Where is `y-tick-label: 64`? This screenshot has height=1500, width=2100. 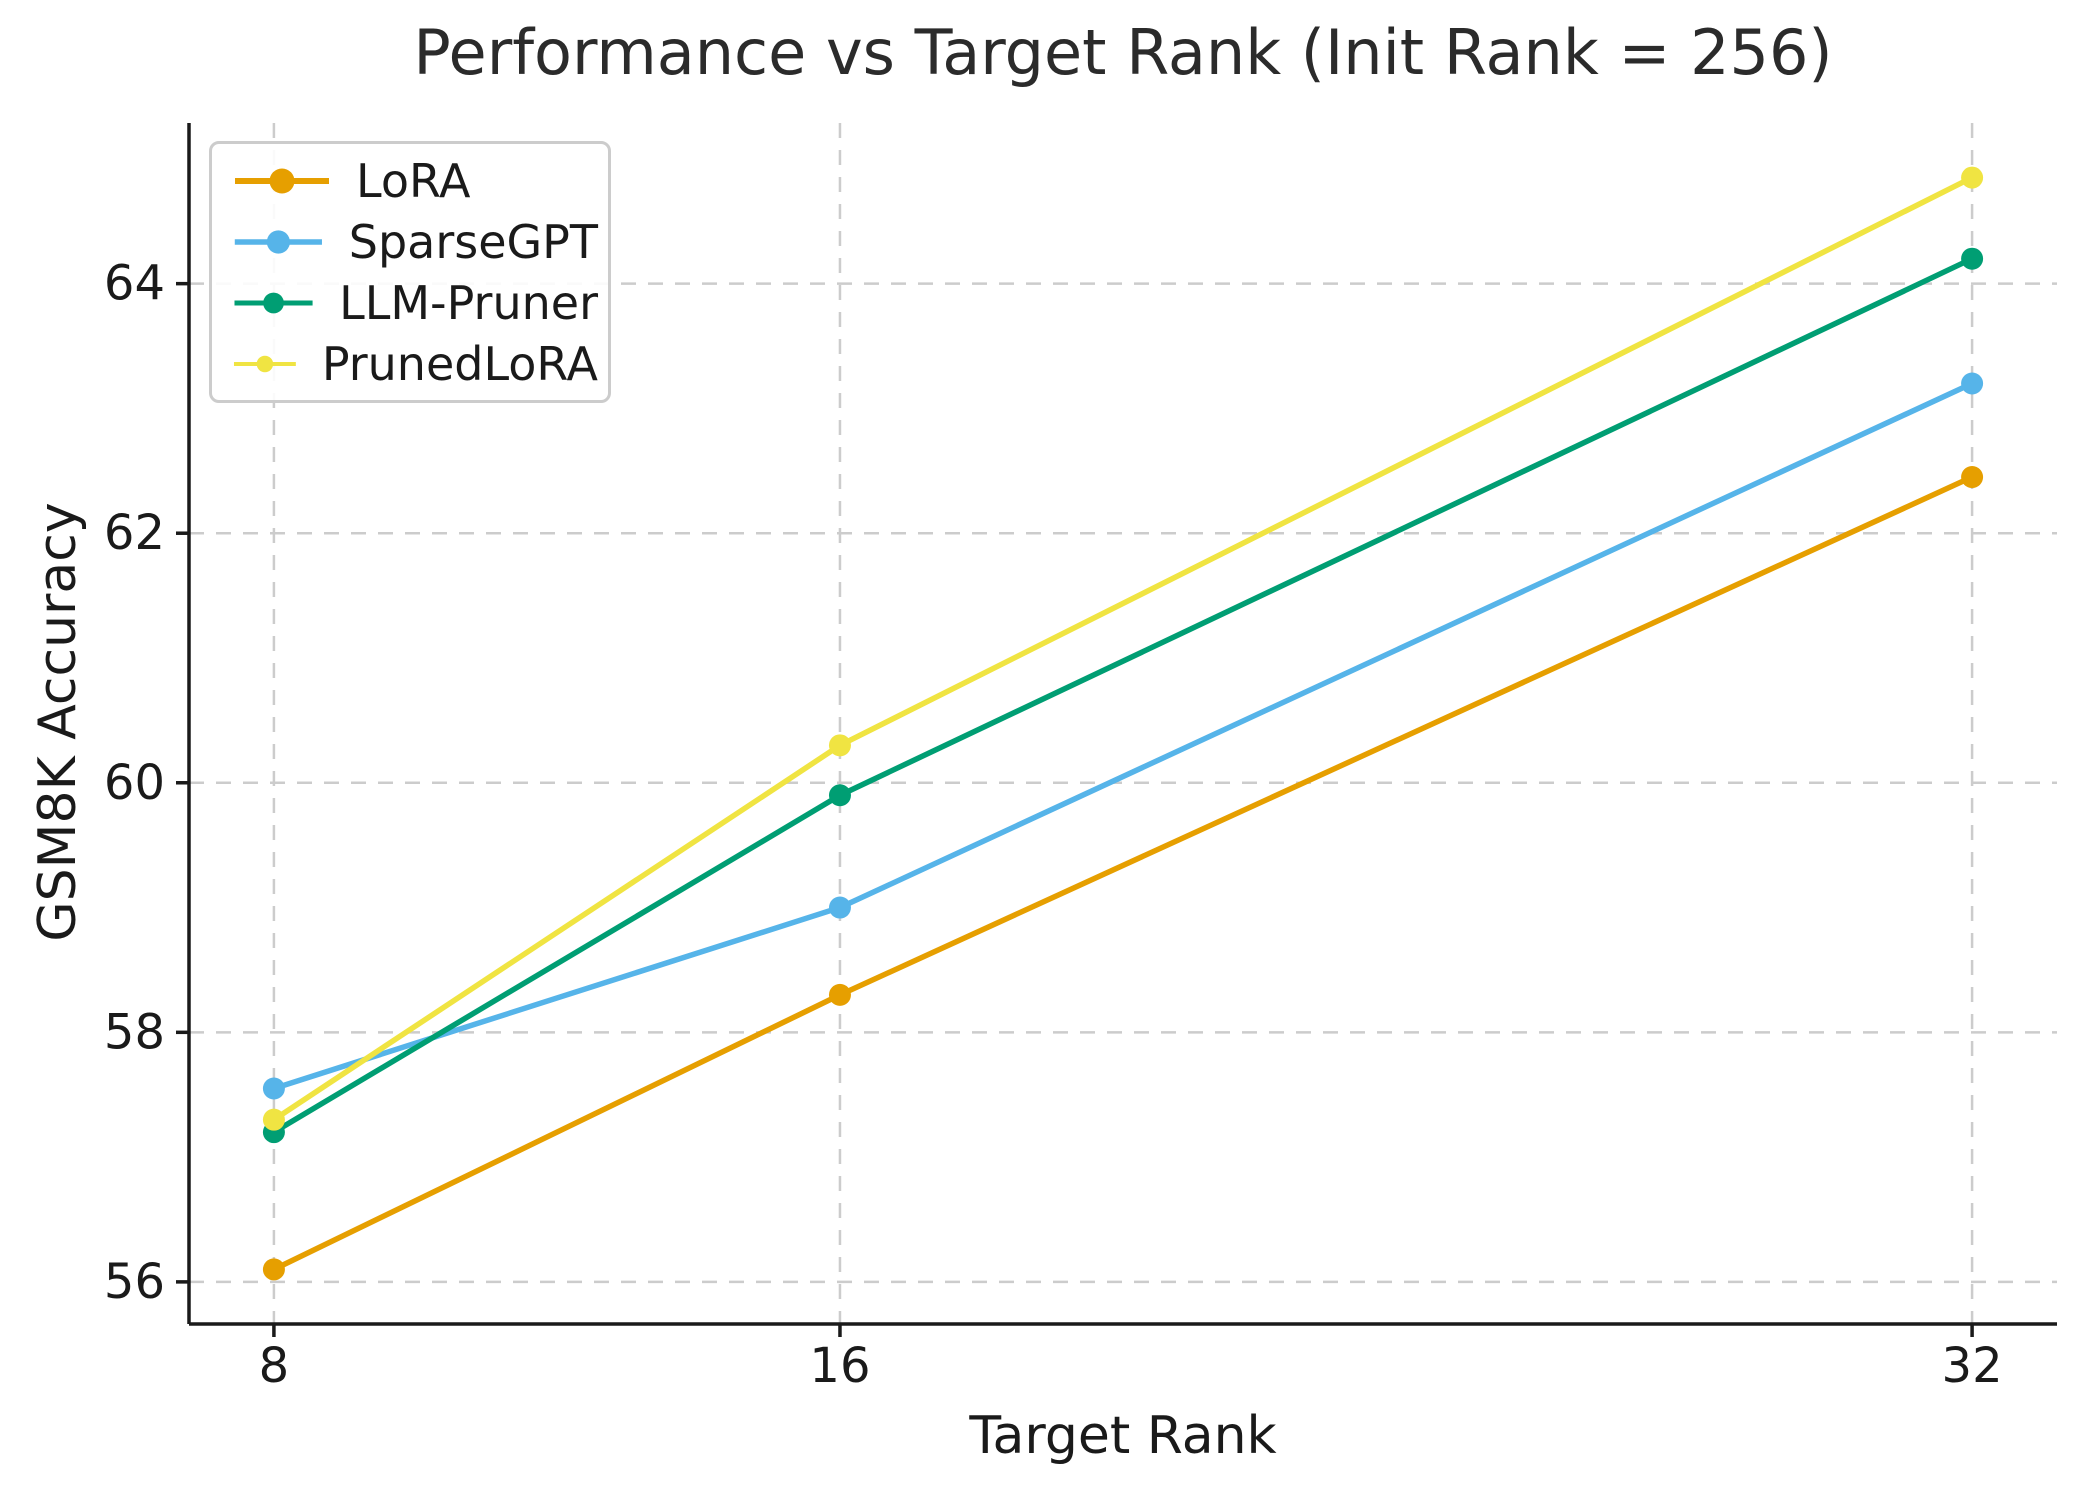
y-tick-label: 64 is located at coordinates (134, 284).